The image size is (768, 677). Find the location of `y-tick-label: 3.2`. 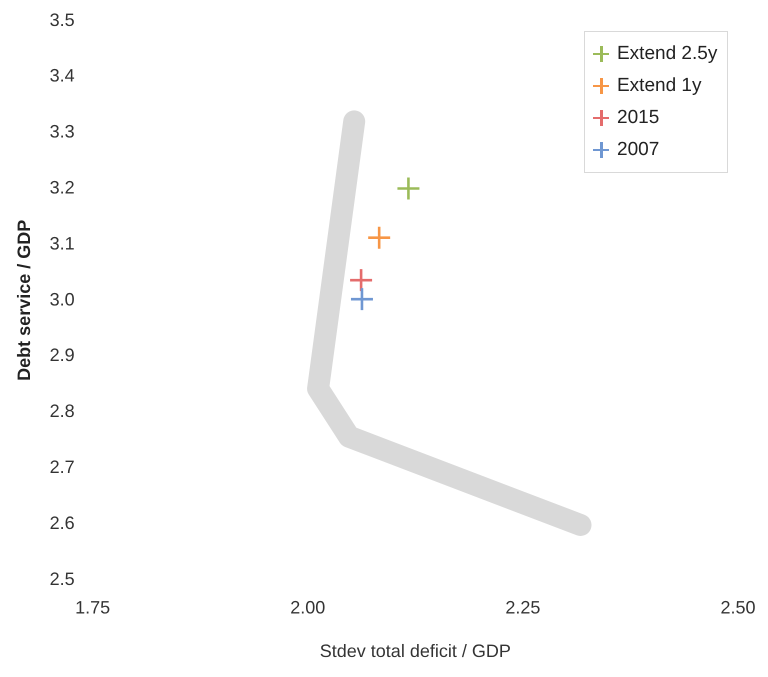

y-tick-label: 3.2 is located at coordinates (62, 187).